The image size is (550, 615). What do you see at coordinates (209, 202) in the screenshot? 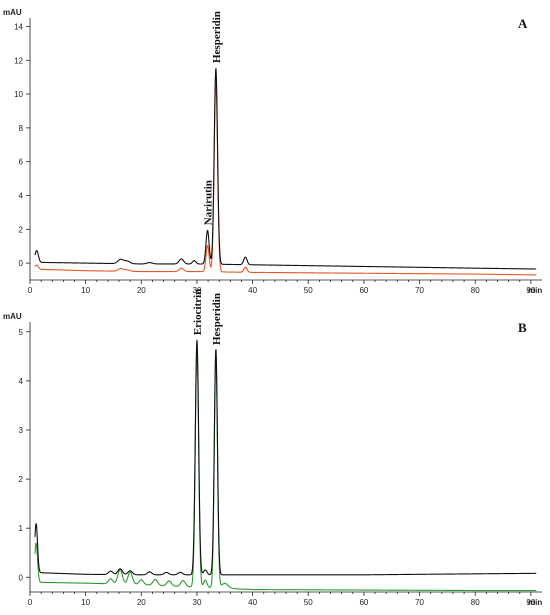
I see `peak-annotation: Narirutin` at bounding box center [209, 202].